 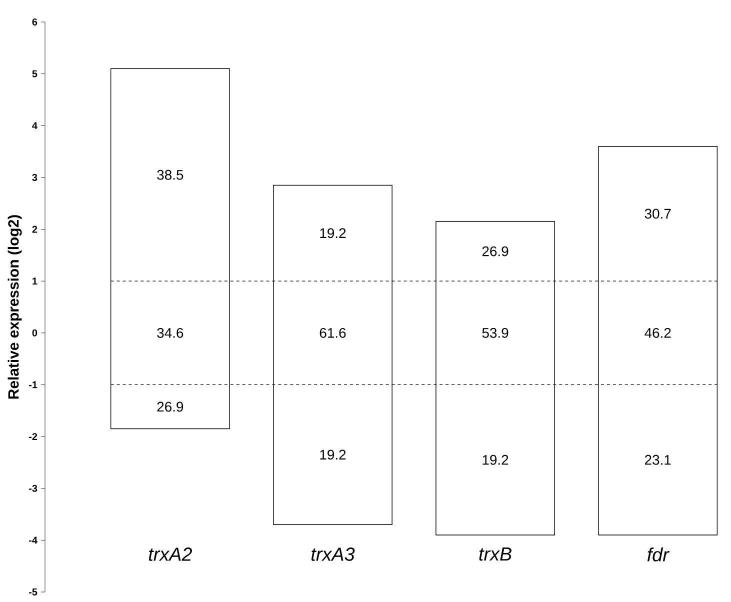 I want to click on y-tick-label: -1, so click(x=33, y=384).